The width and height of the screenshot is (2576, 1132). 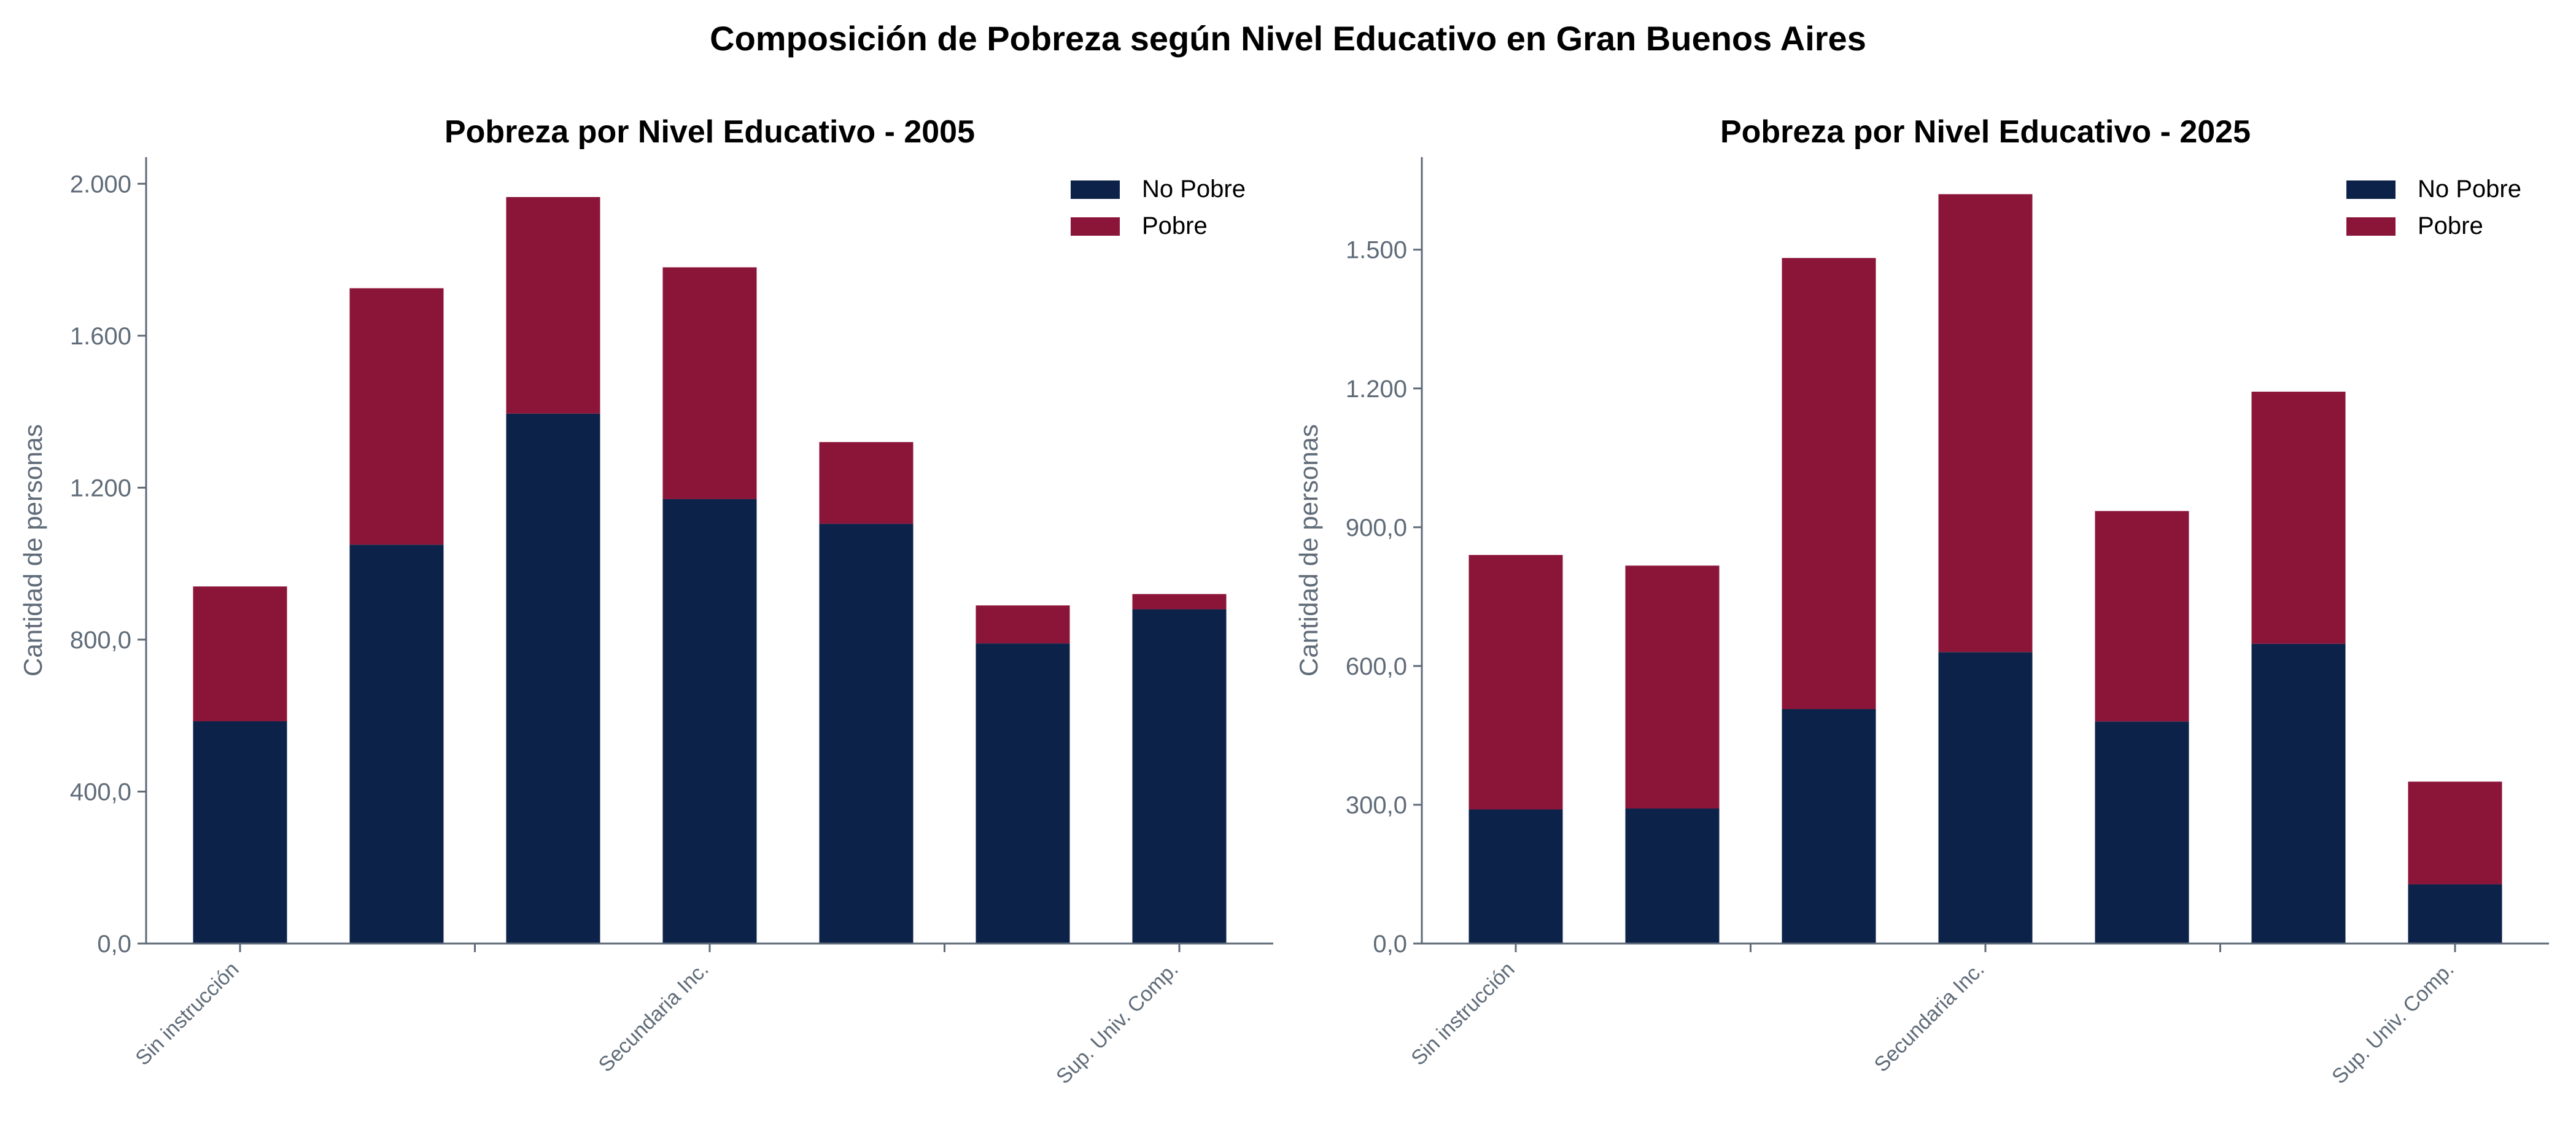 I want to click on y-tick-label: 900,0, so click(x=1376, y=527).